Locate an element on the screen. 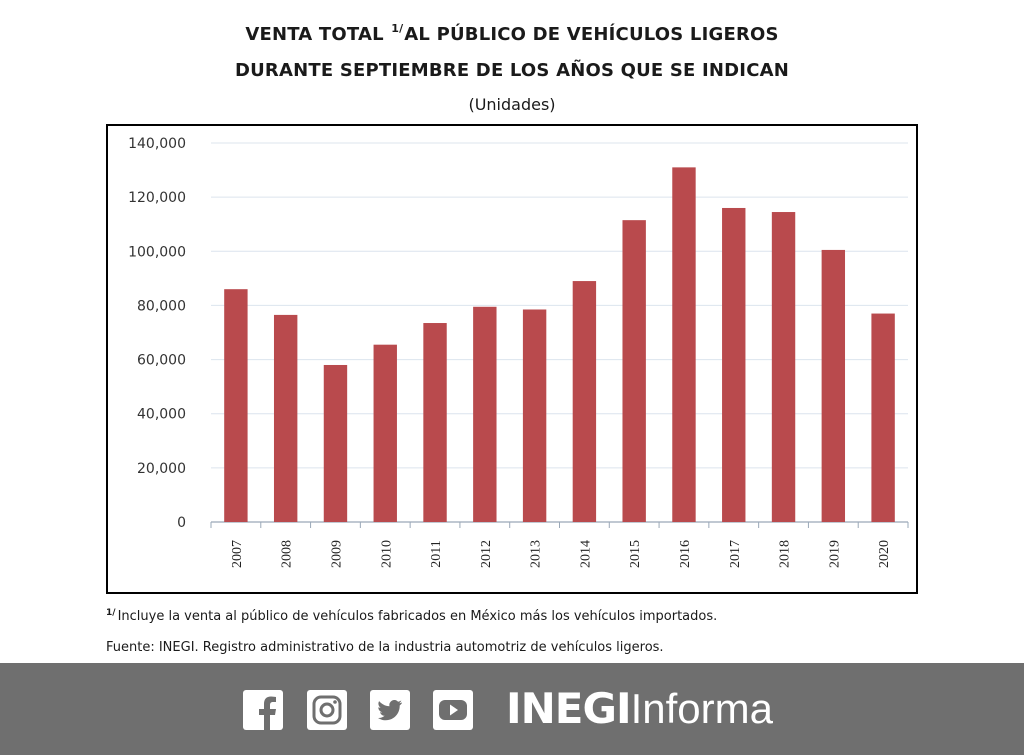 This screenshot has width=1024, height=755. x-tick-label: 2013 is located at coordinates (536, 554).